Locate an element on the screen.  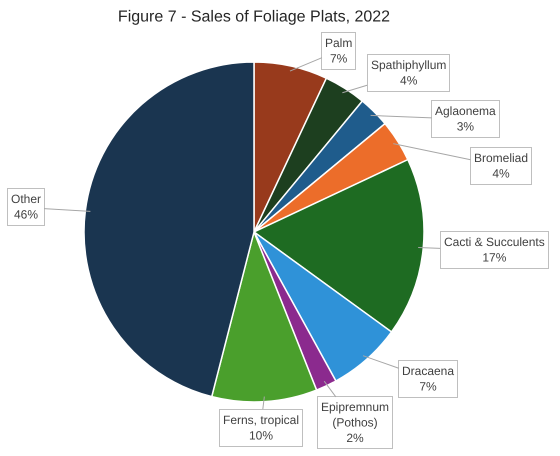
slice-label: Palm is located at coordinates (338, 43).